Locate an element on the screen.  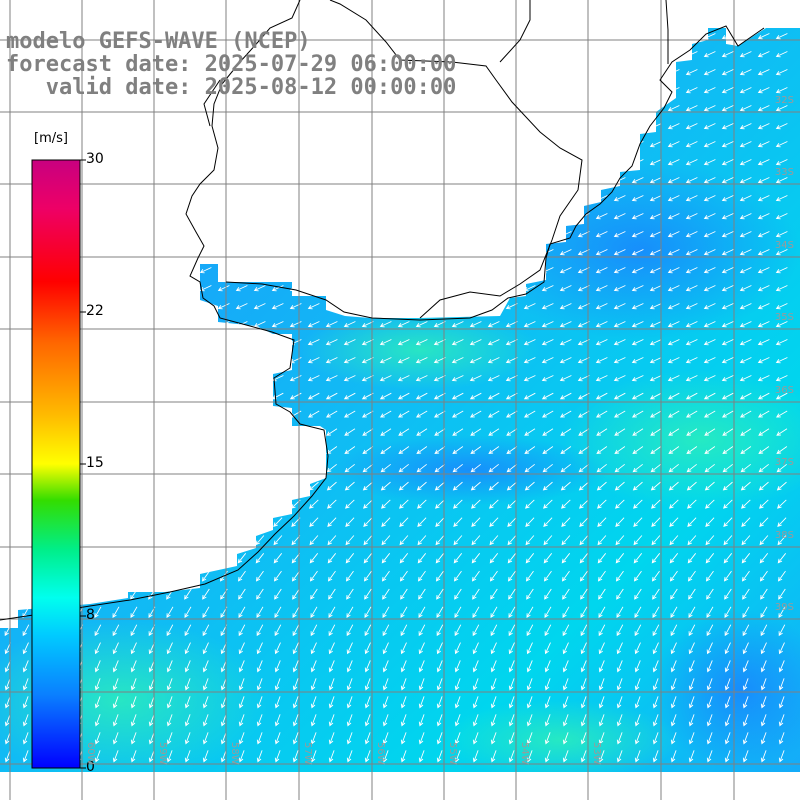
colorbar-gradient is located at coordinates (56, 464).